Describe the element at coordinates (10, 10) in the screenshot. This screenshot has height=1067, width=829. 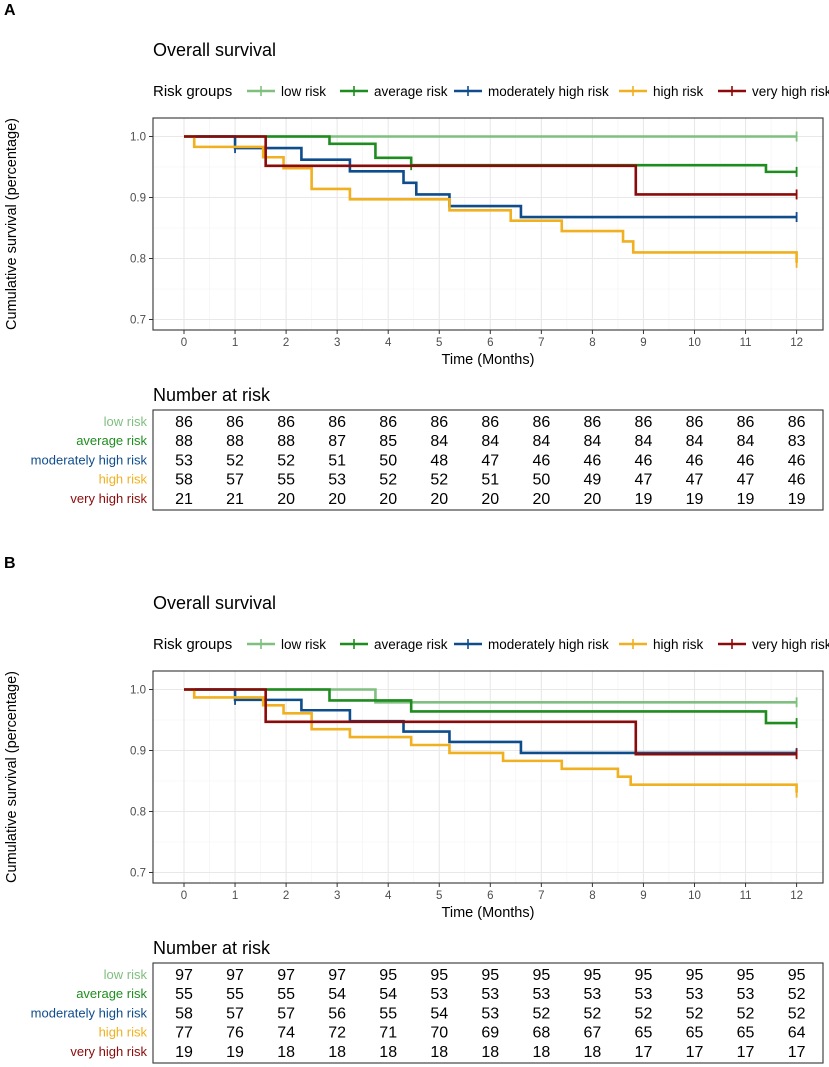
I see `panel-label: A` at that location.